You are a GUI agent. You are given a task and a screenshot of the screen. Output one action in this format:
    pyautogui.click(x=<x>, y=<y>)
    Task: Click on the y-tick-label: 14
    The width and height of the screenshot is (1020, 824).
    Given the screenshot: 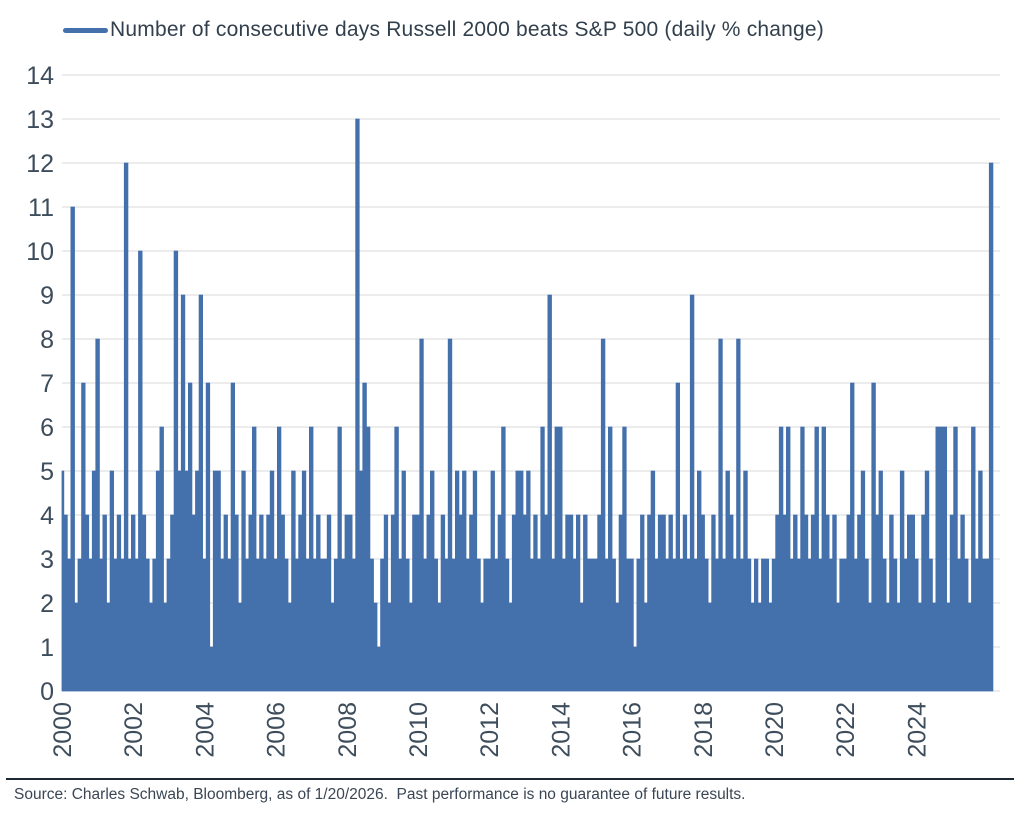 What is the action you would take?
    pyautogui.click(x=40, y=76)
    